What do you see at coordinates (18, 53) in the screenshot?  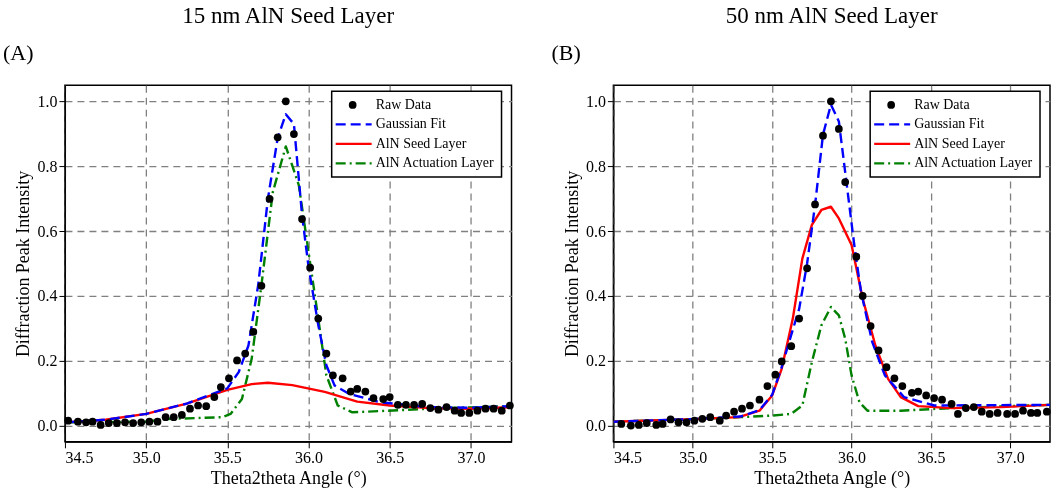 I see `text: (A)` at bounding box center [18, 53].